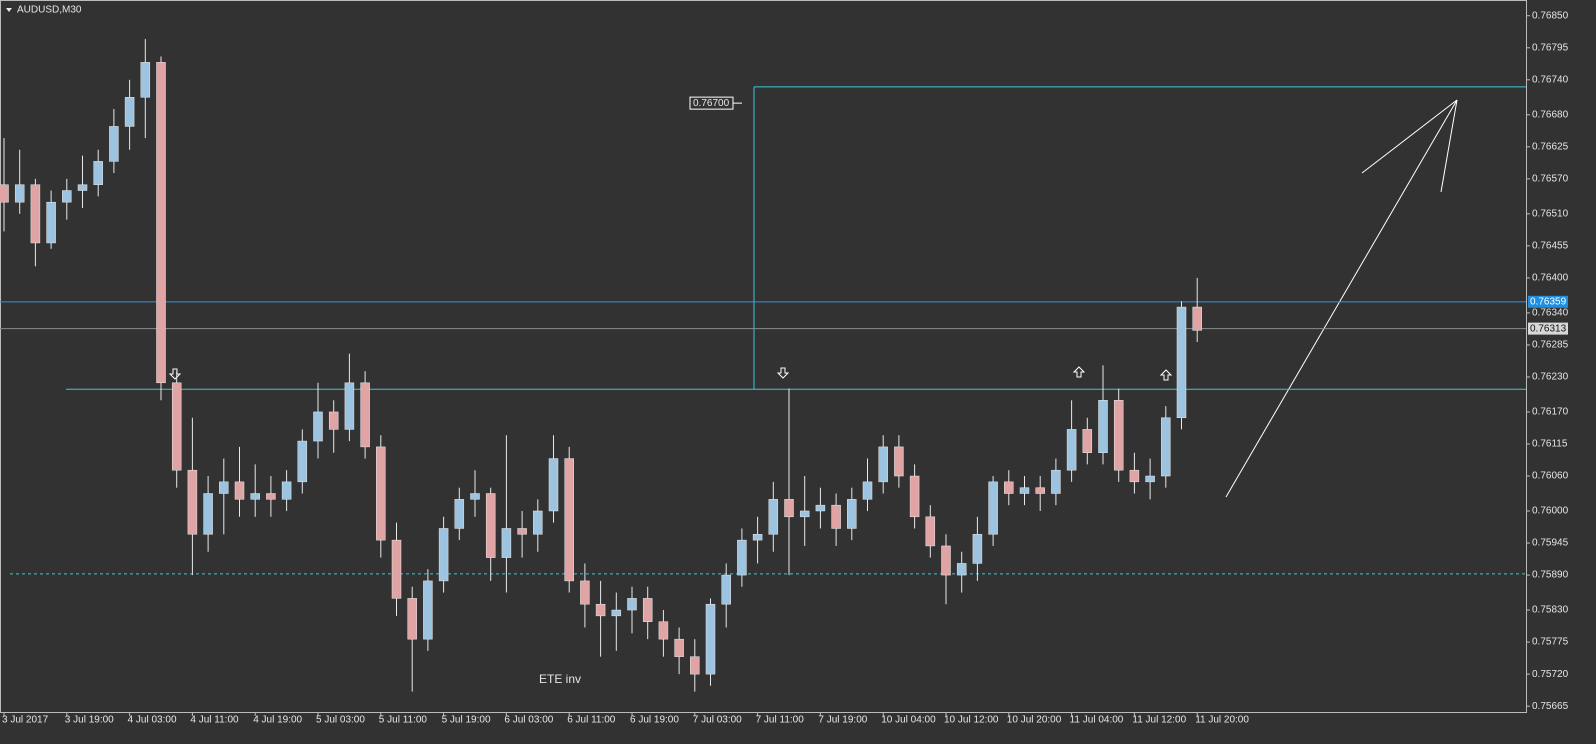 The image size is (1596, 744). I want to click on title-icon, so click(9, 10).